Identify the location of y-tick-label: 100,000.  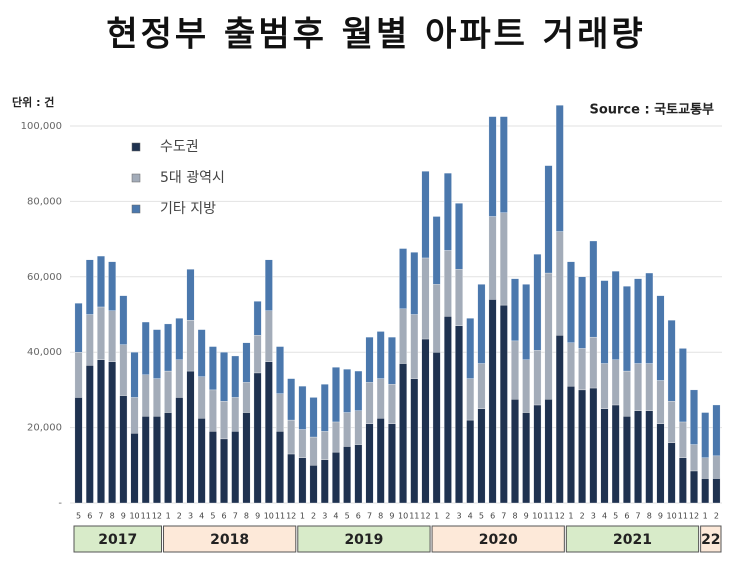
(41, 126).